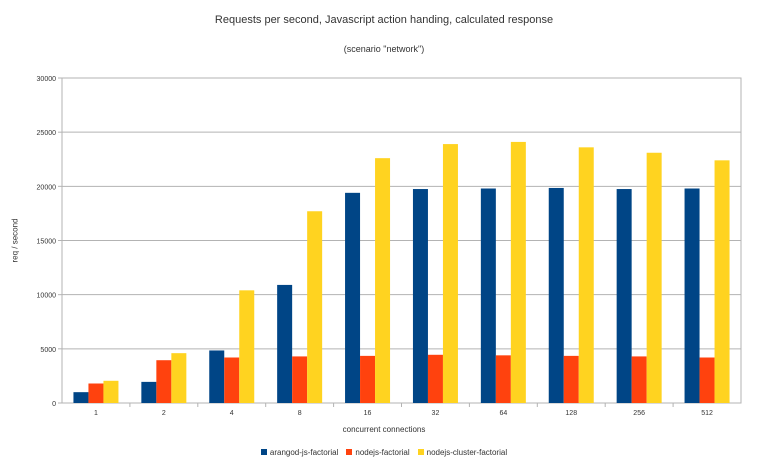  What do you see at coordinates (300, 413) in the screenshot?
I see `x-tick-label: 8` at bounding box center [300, 413].